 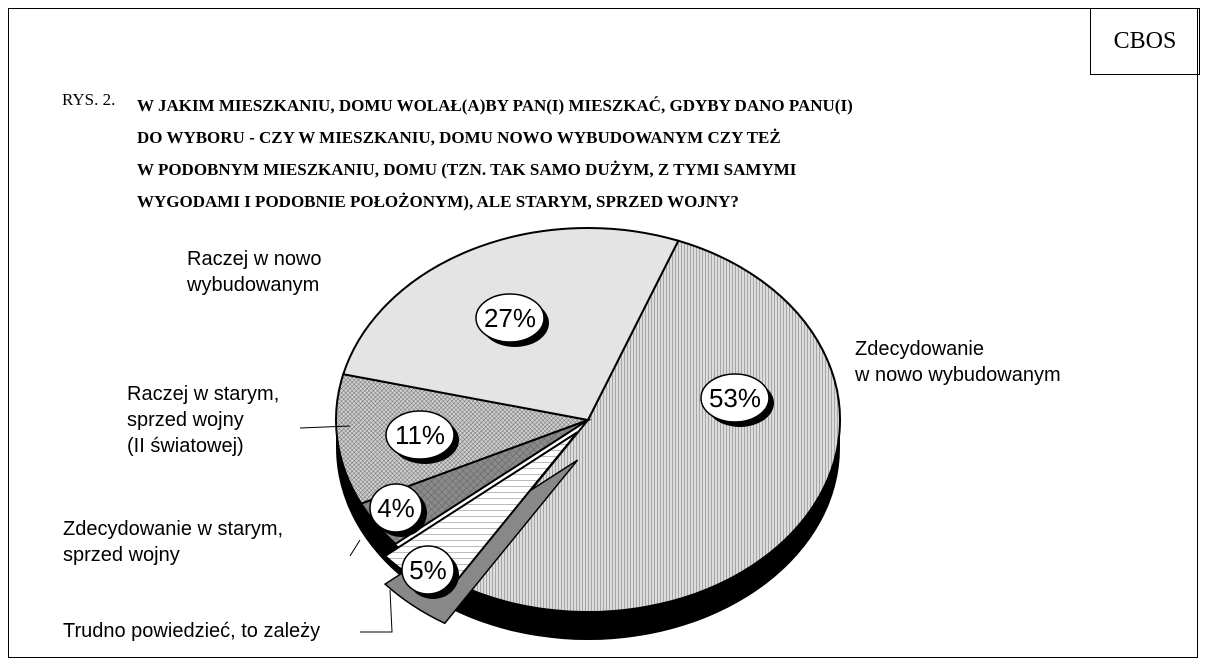 I want to click on category-label: Trudno powiedzieć, to zależy, so click(x=192, y=631).